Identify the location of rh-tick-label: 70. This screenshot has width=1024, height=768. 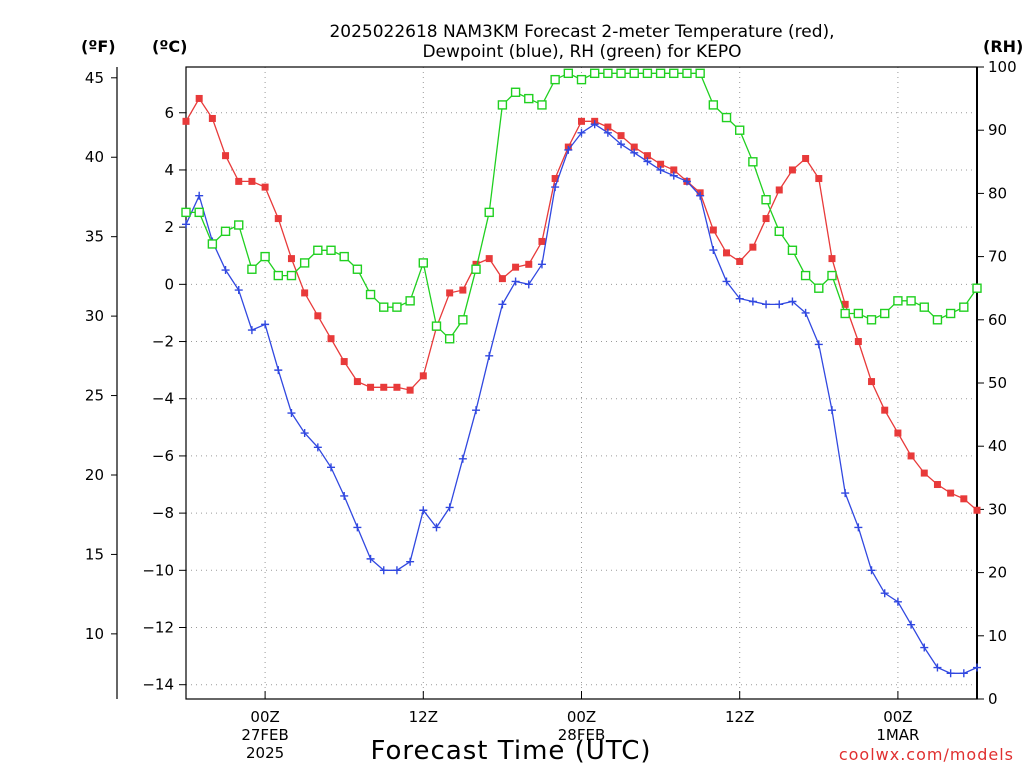
(997, 257).